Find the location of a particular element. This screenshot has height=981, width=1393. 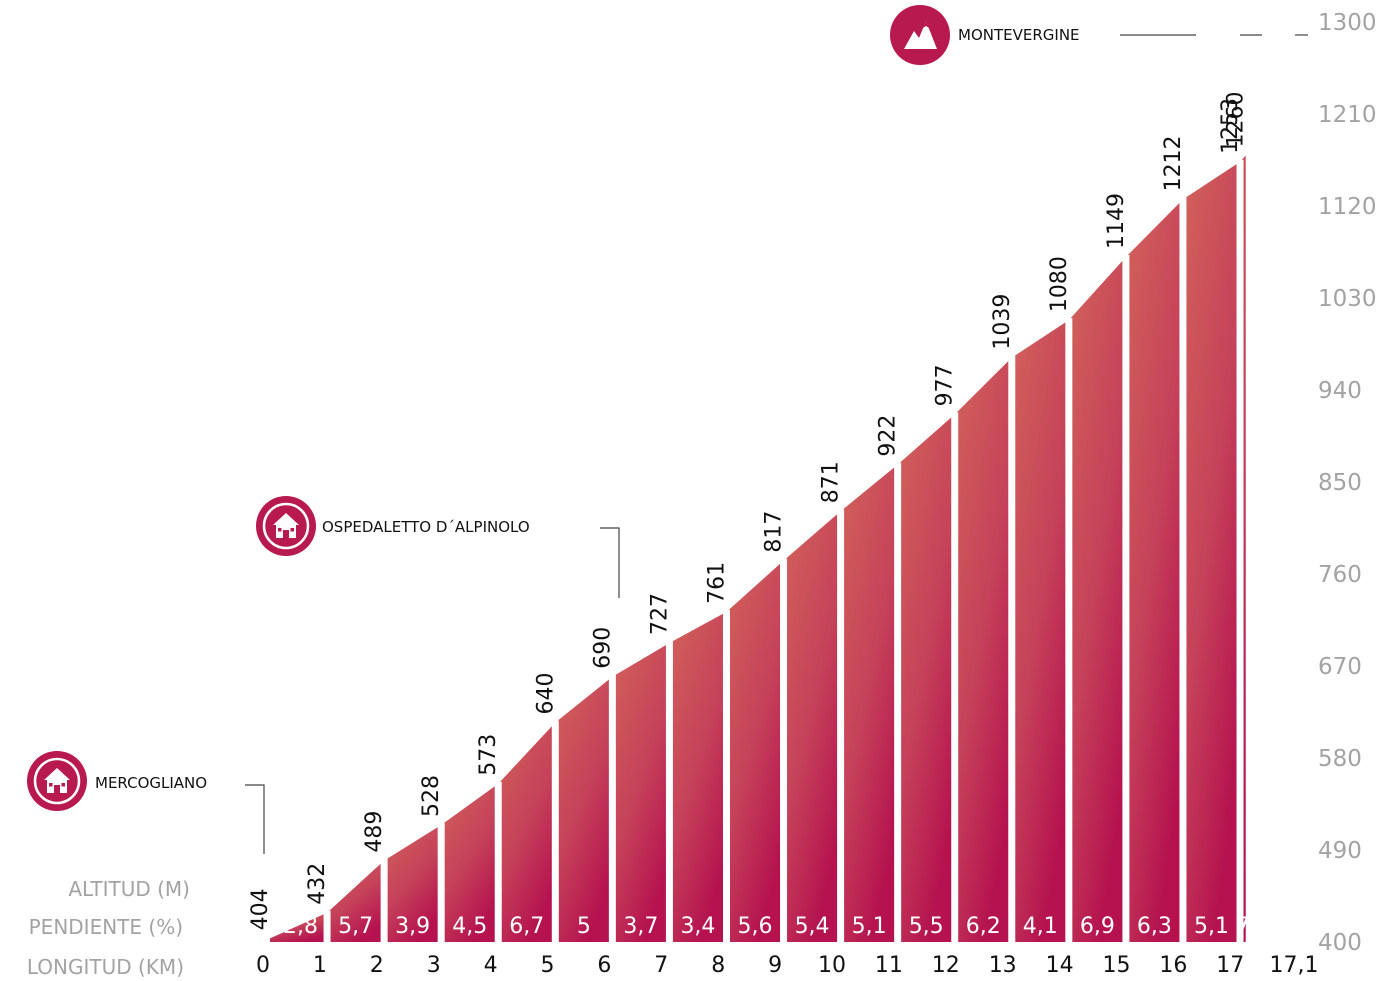

row-label-gradient: PENDIENTE (%) is located at coordinates (106, 927).